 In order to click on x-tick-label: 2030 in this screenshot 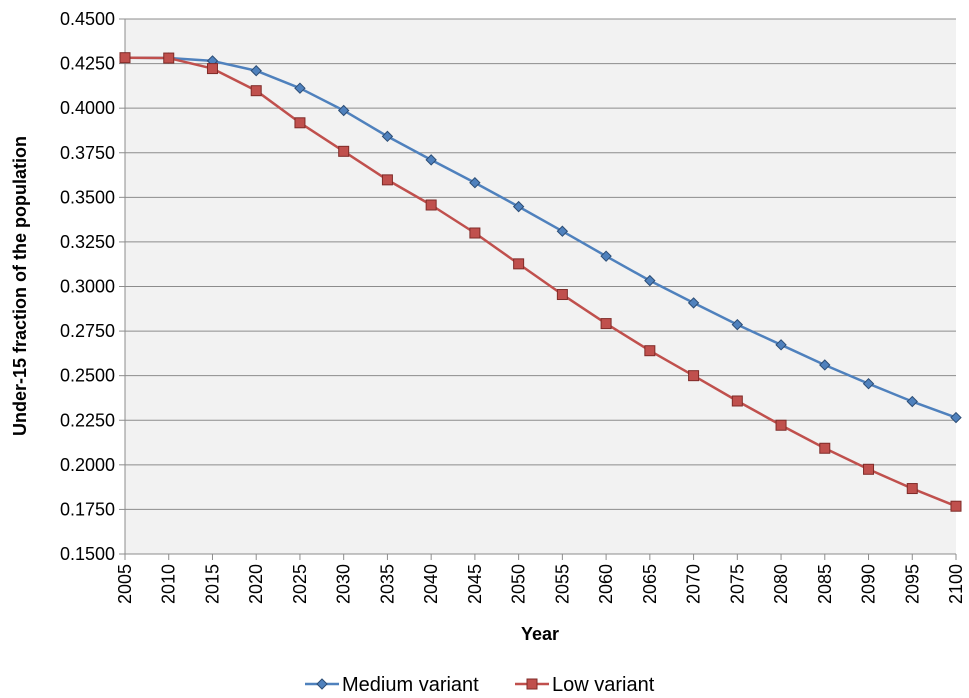, I will do `click(344, 584)`.